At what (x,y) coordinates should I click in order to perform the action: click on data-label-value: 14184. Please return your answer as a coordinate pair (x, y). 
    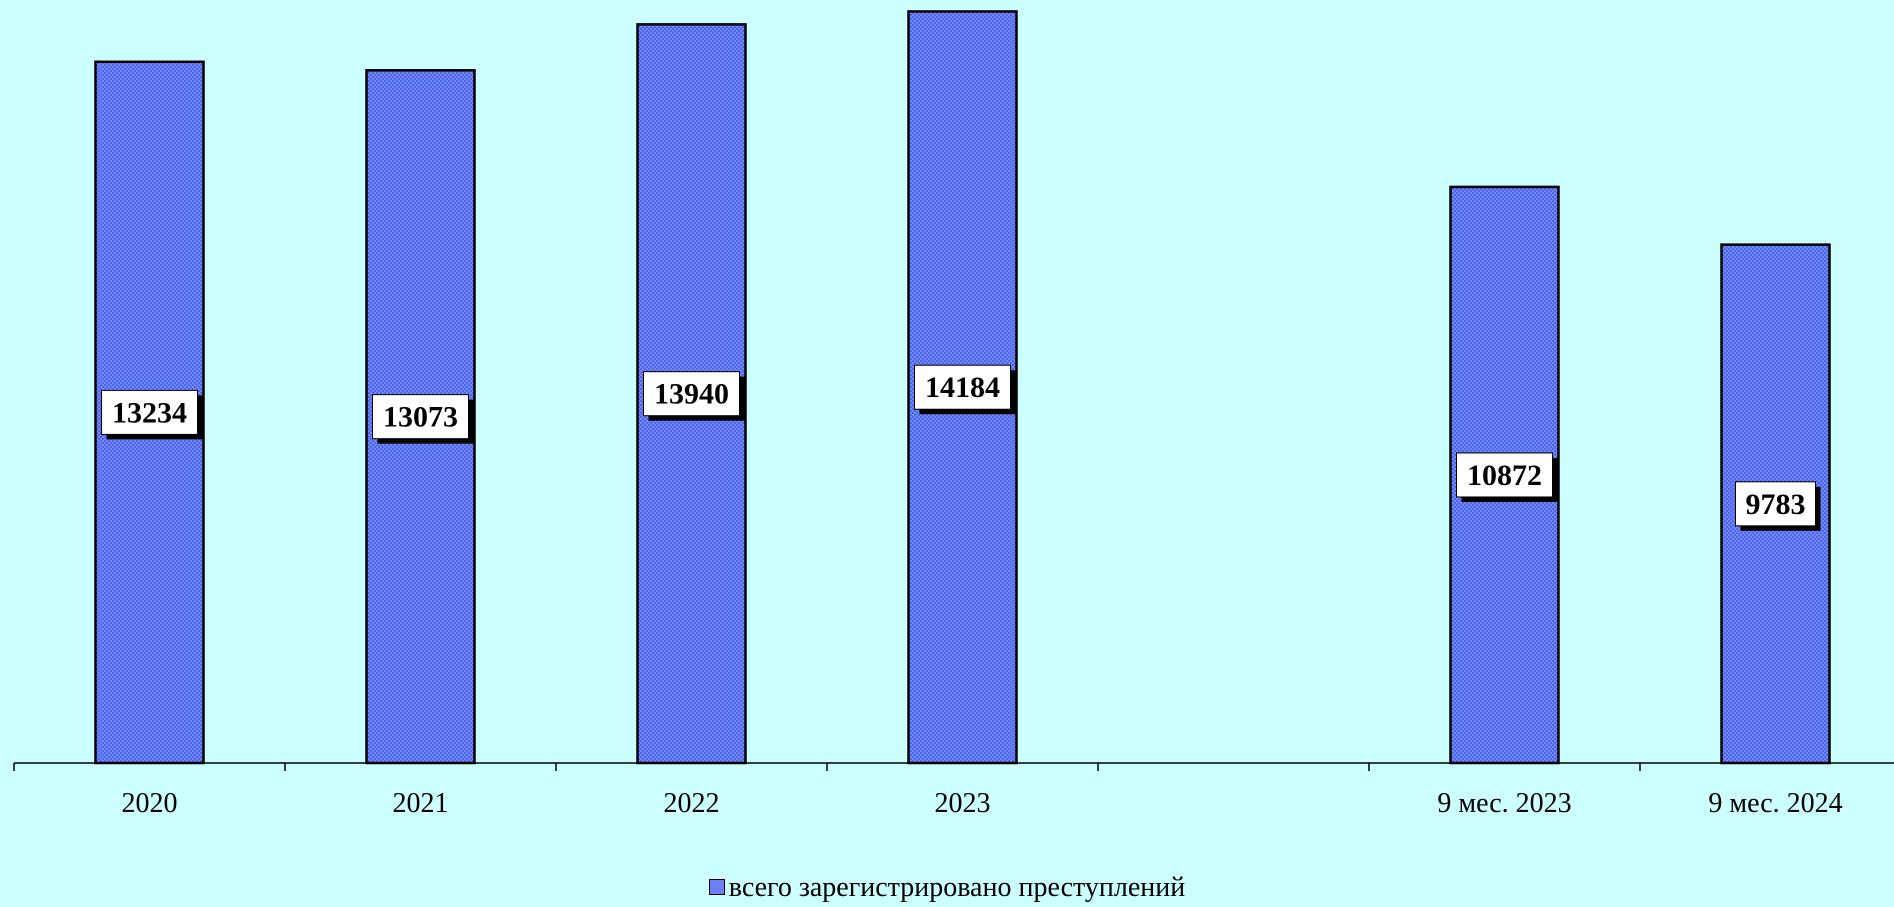
    Looking at the image, I should click on (962, 387).